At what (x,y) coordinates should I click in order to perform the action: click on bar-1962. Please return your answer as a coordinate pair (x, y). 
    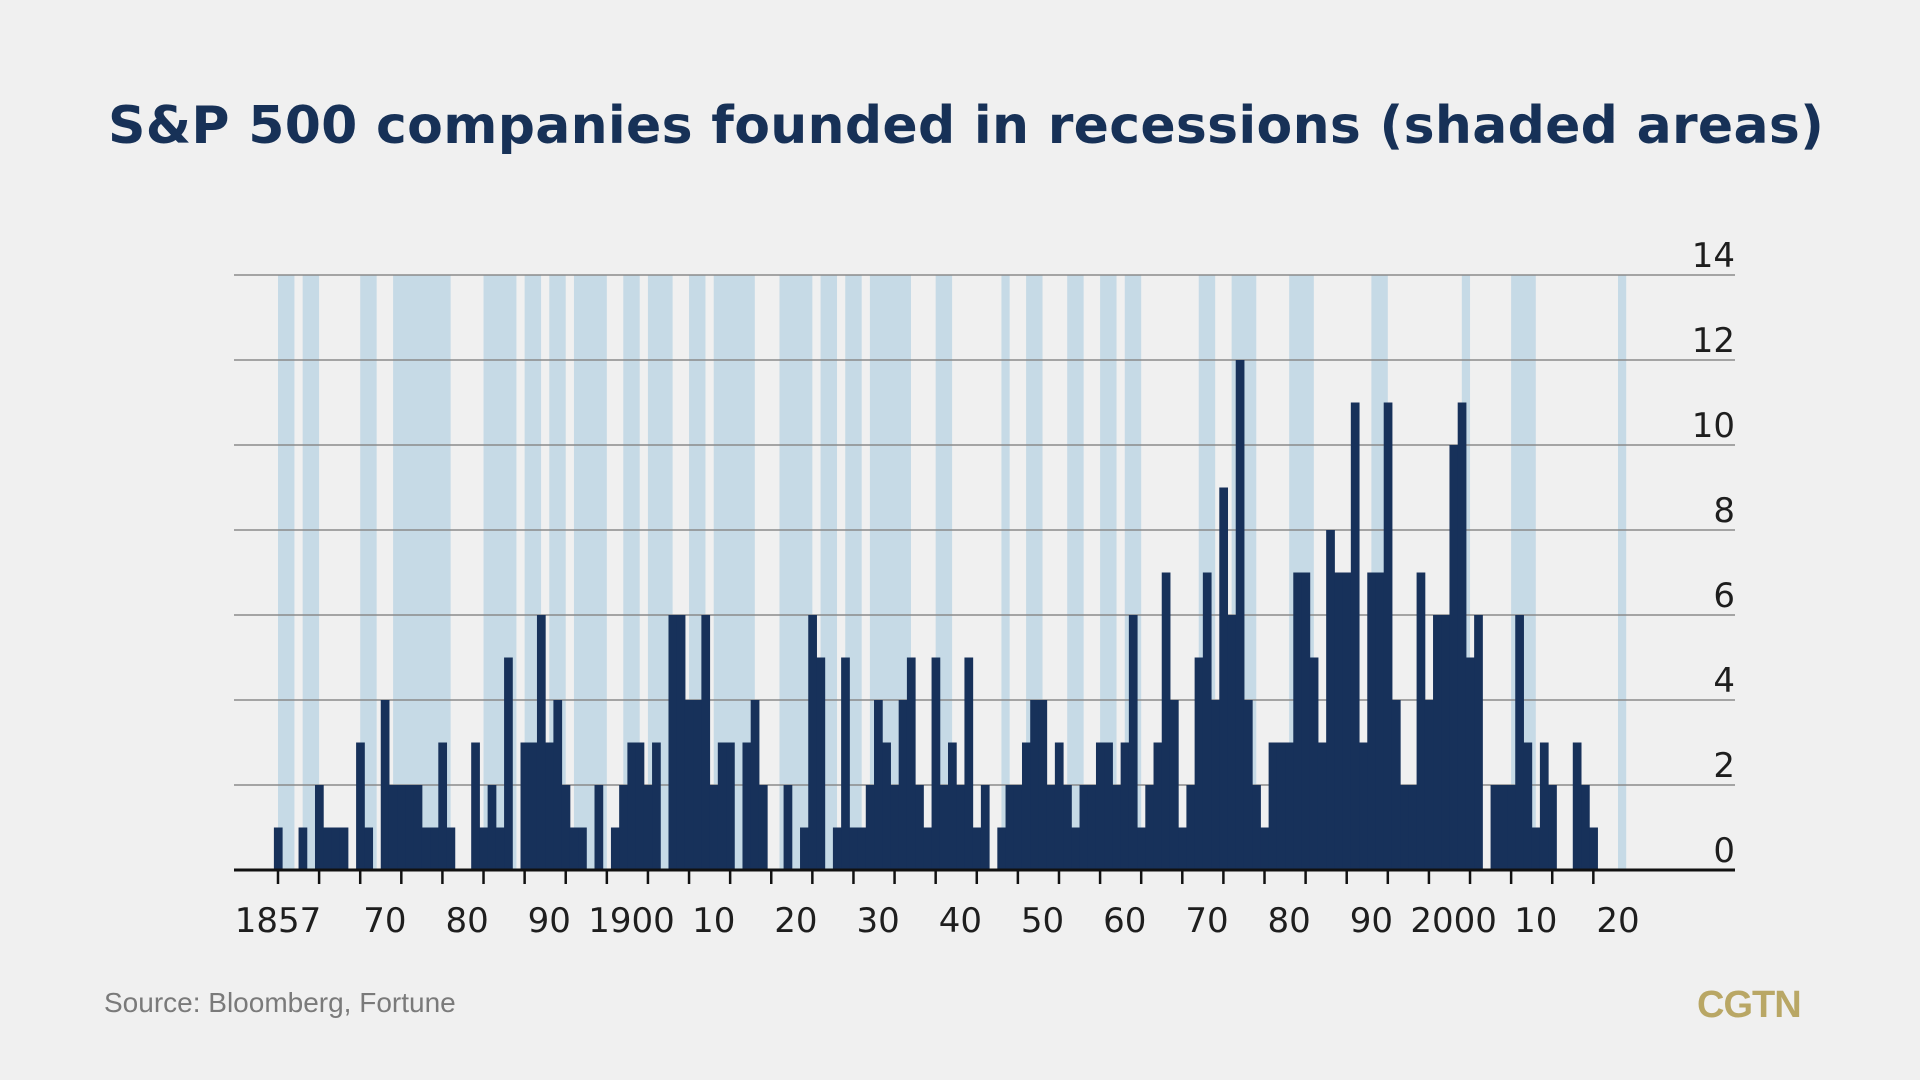
    Looking at the image, I should click on (1141, 848).